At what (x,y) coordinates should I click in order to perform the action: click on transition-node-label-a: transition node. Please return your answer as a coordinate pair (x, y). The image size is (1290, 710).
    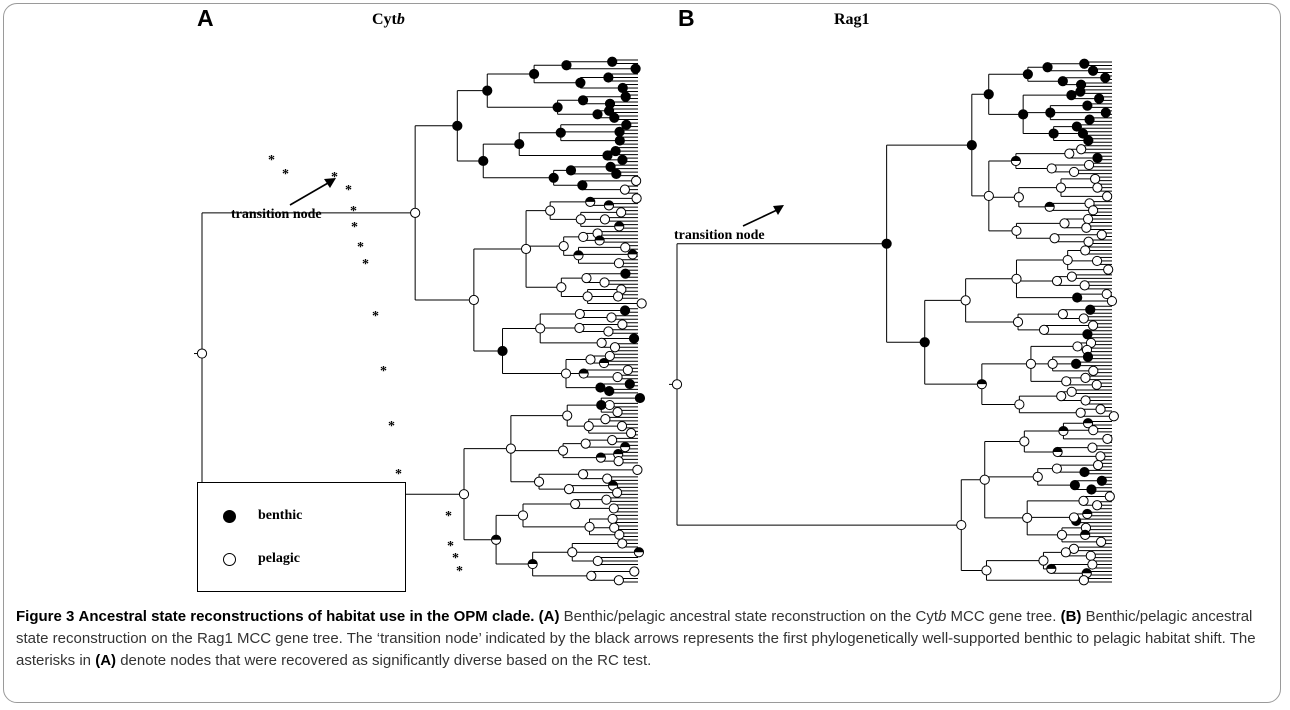
    Looking at the image, I should click on (276, 214).